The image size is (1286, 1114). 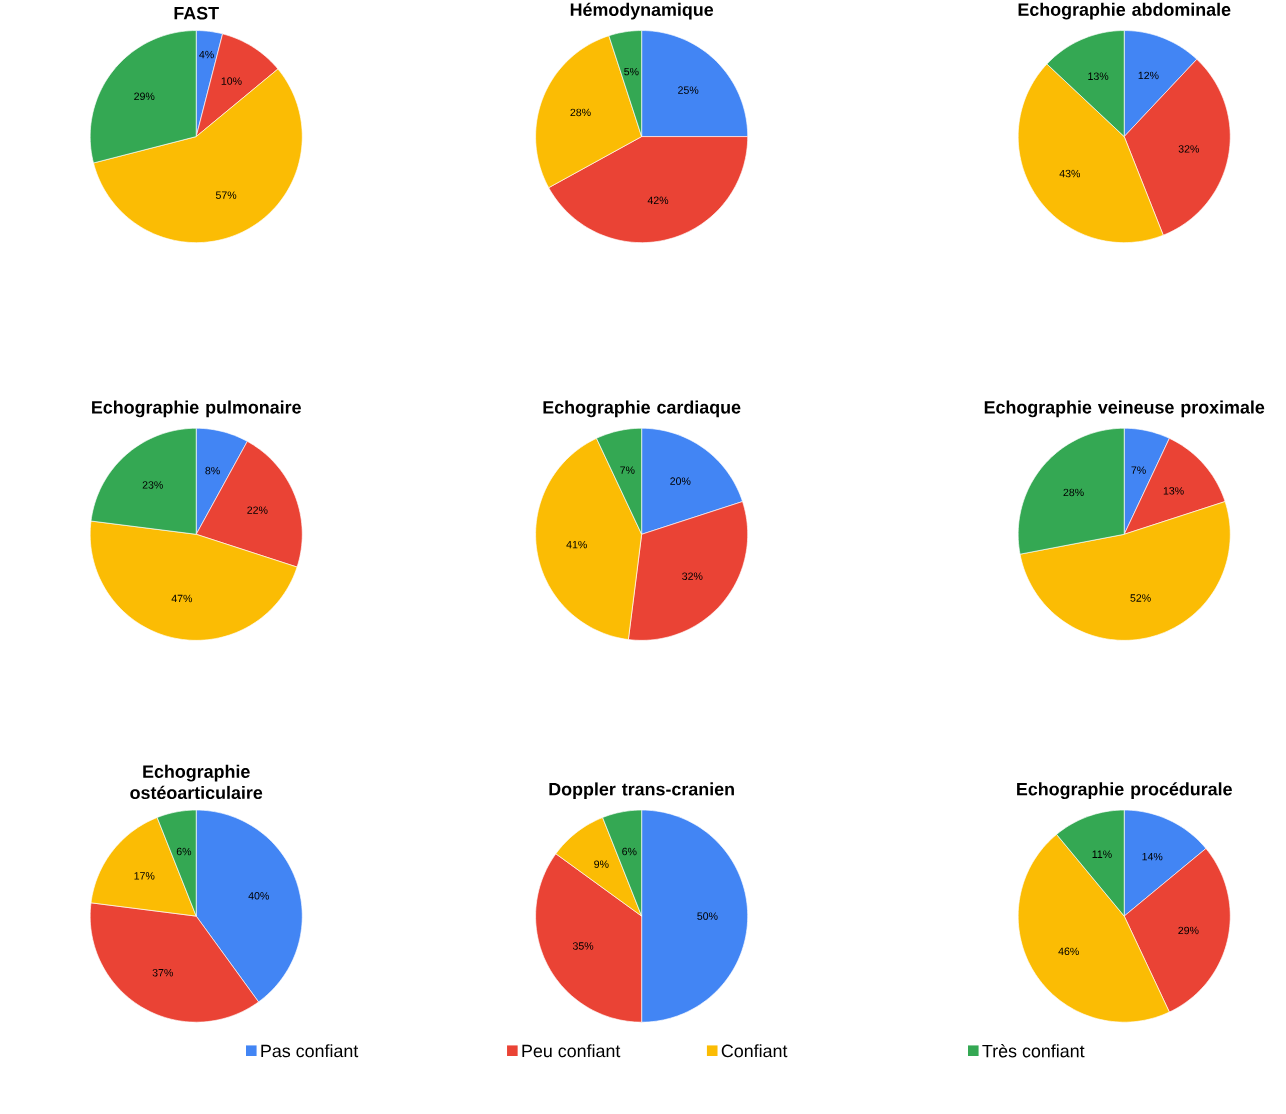 I want to click on data-label: 8%, so click(x=212, y=470).